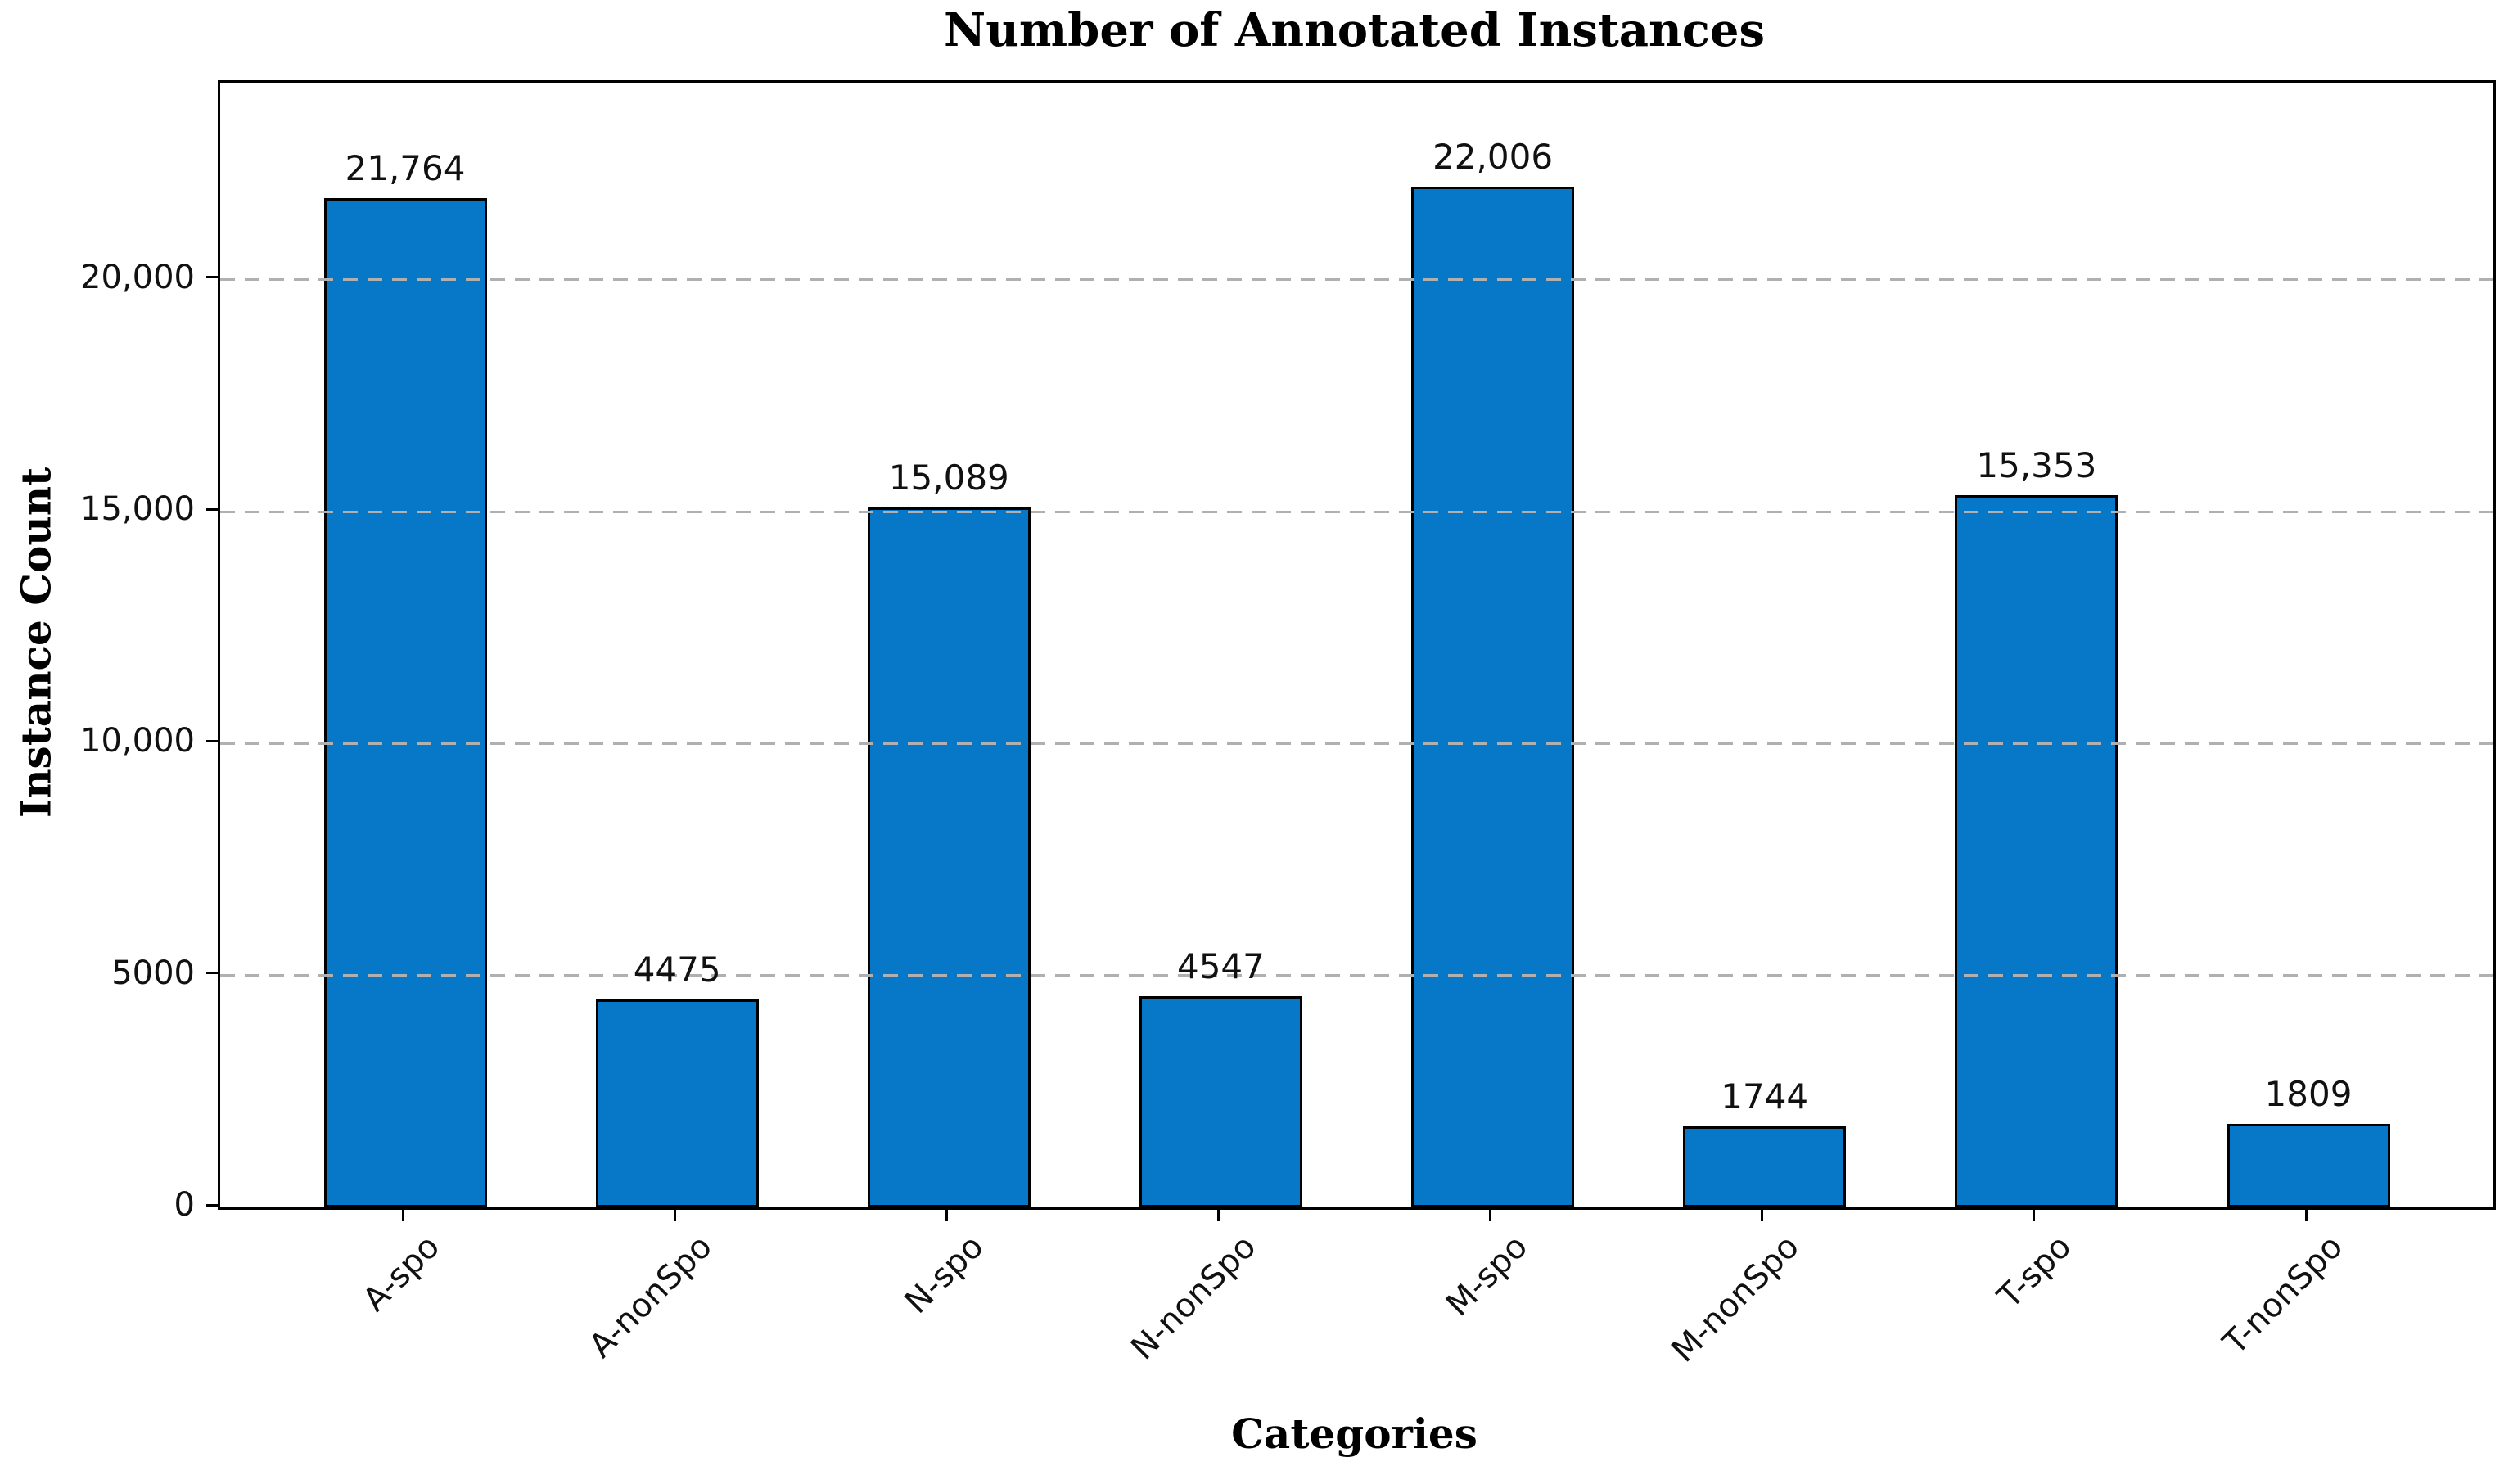 Image resolution: width=2513 pixels, height=1484 pixels. Describe the element at coordinates (2308, 1165) in the screenshot. I see `bar-T-nonSpo` at that location.